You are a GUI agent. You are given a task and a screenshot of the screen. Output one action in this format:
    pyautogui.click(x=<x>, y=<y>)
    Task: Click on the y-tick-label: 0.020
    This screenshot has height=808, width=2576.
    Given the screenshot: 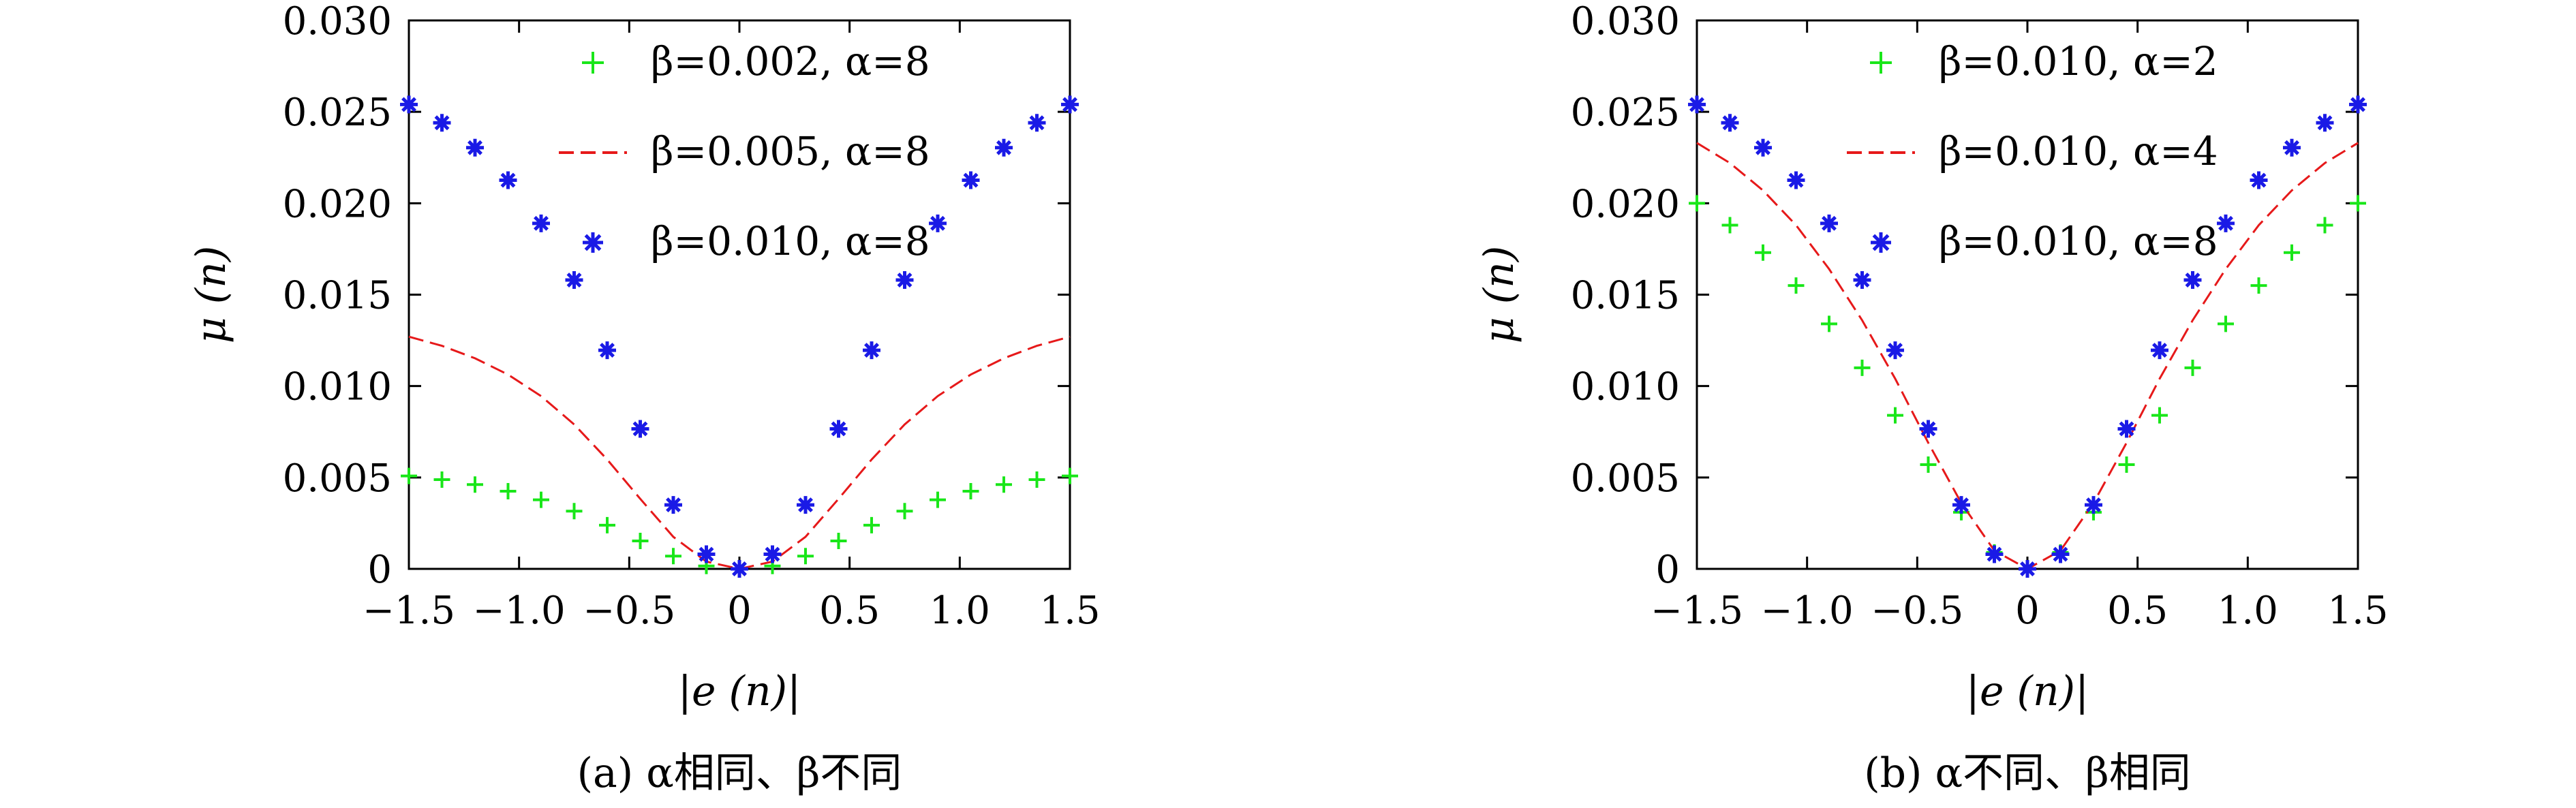 What is the action you would take?
    pyautogui.click(x=337, y=204)
    